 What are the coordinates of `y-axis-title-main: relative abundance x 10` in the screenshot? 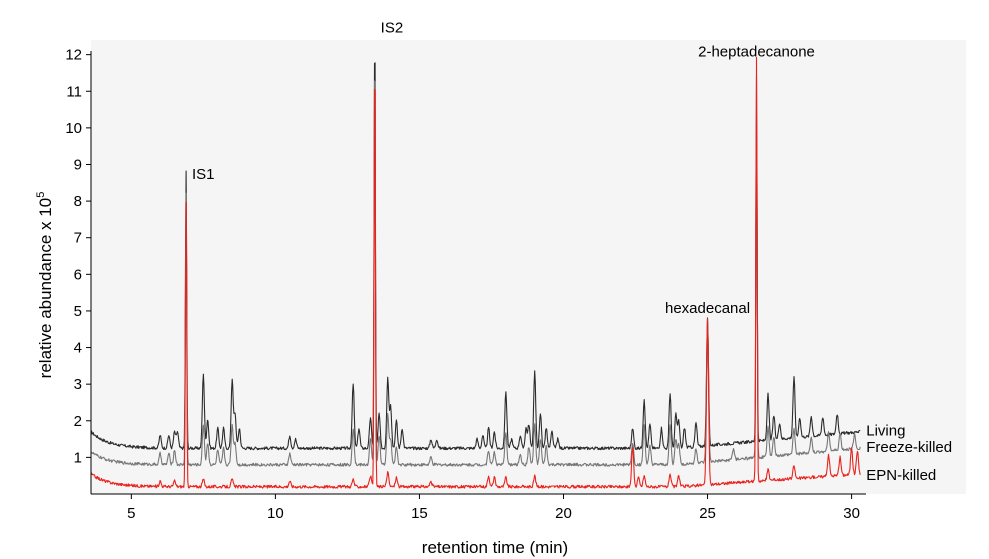 It's located at (45, 288).